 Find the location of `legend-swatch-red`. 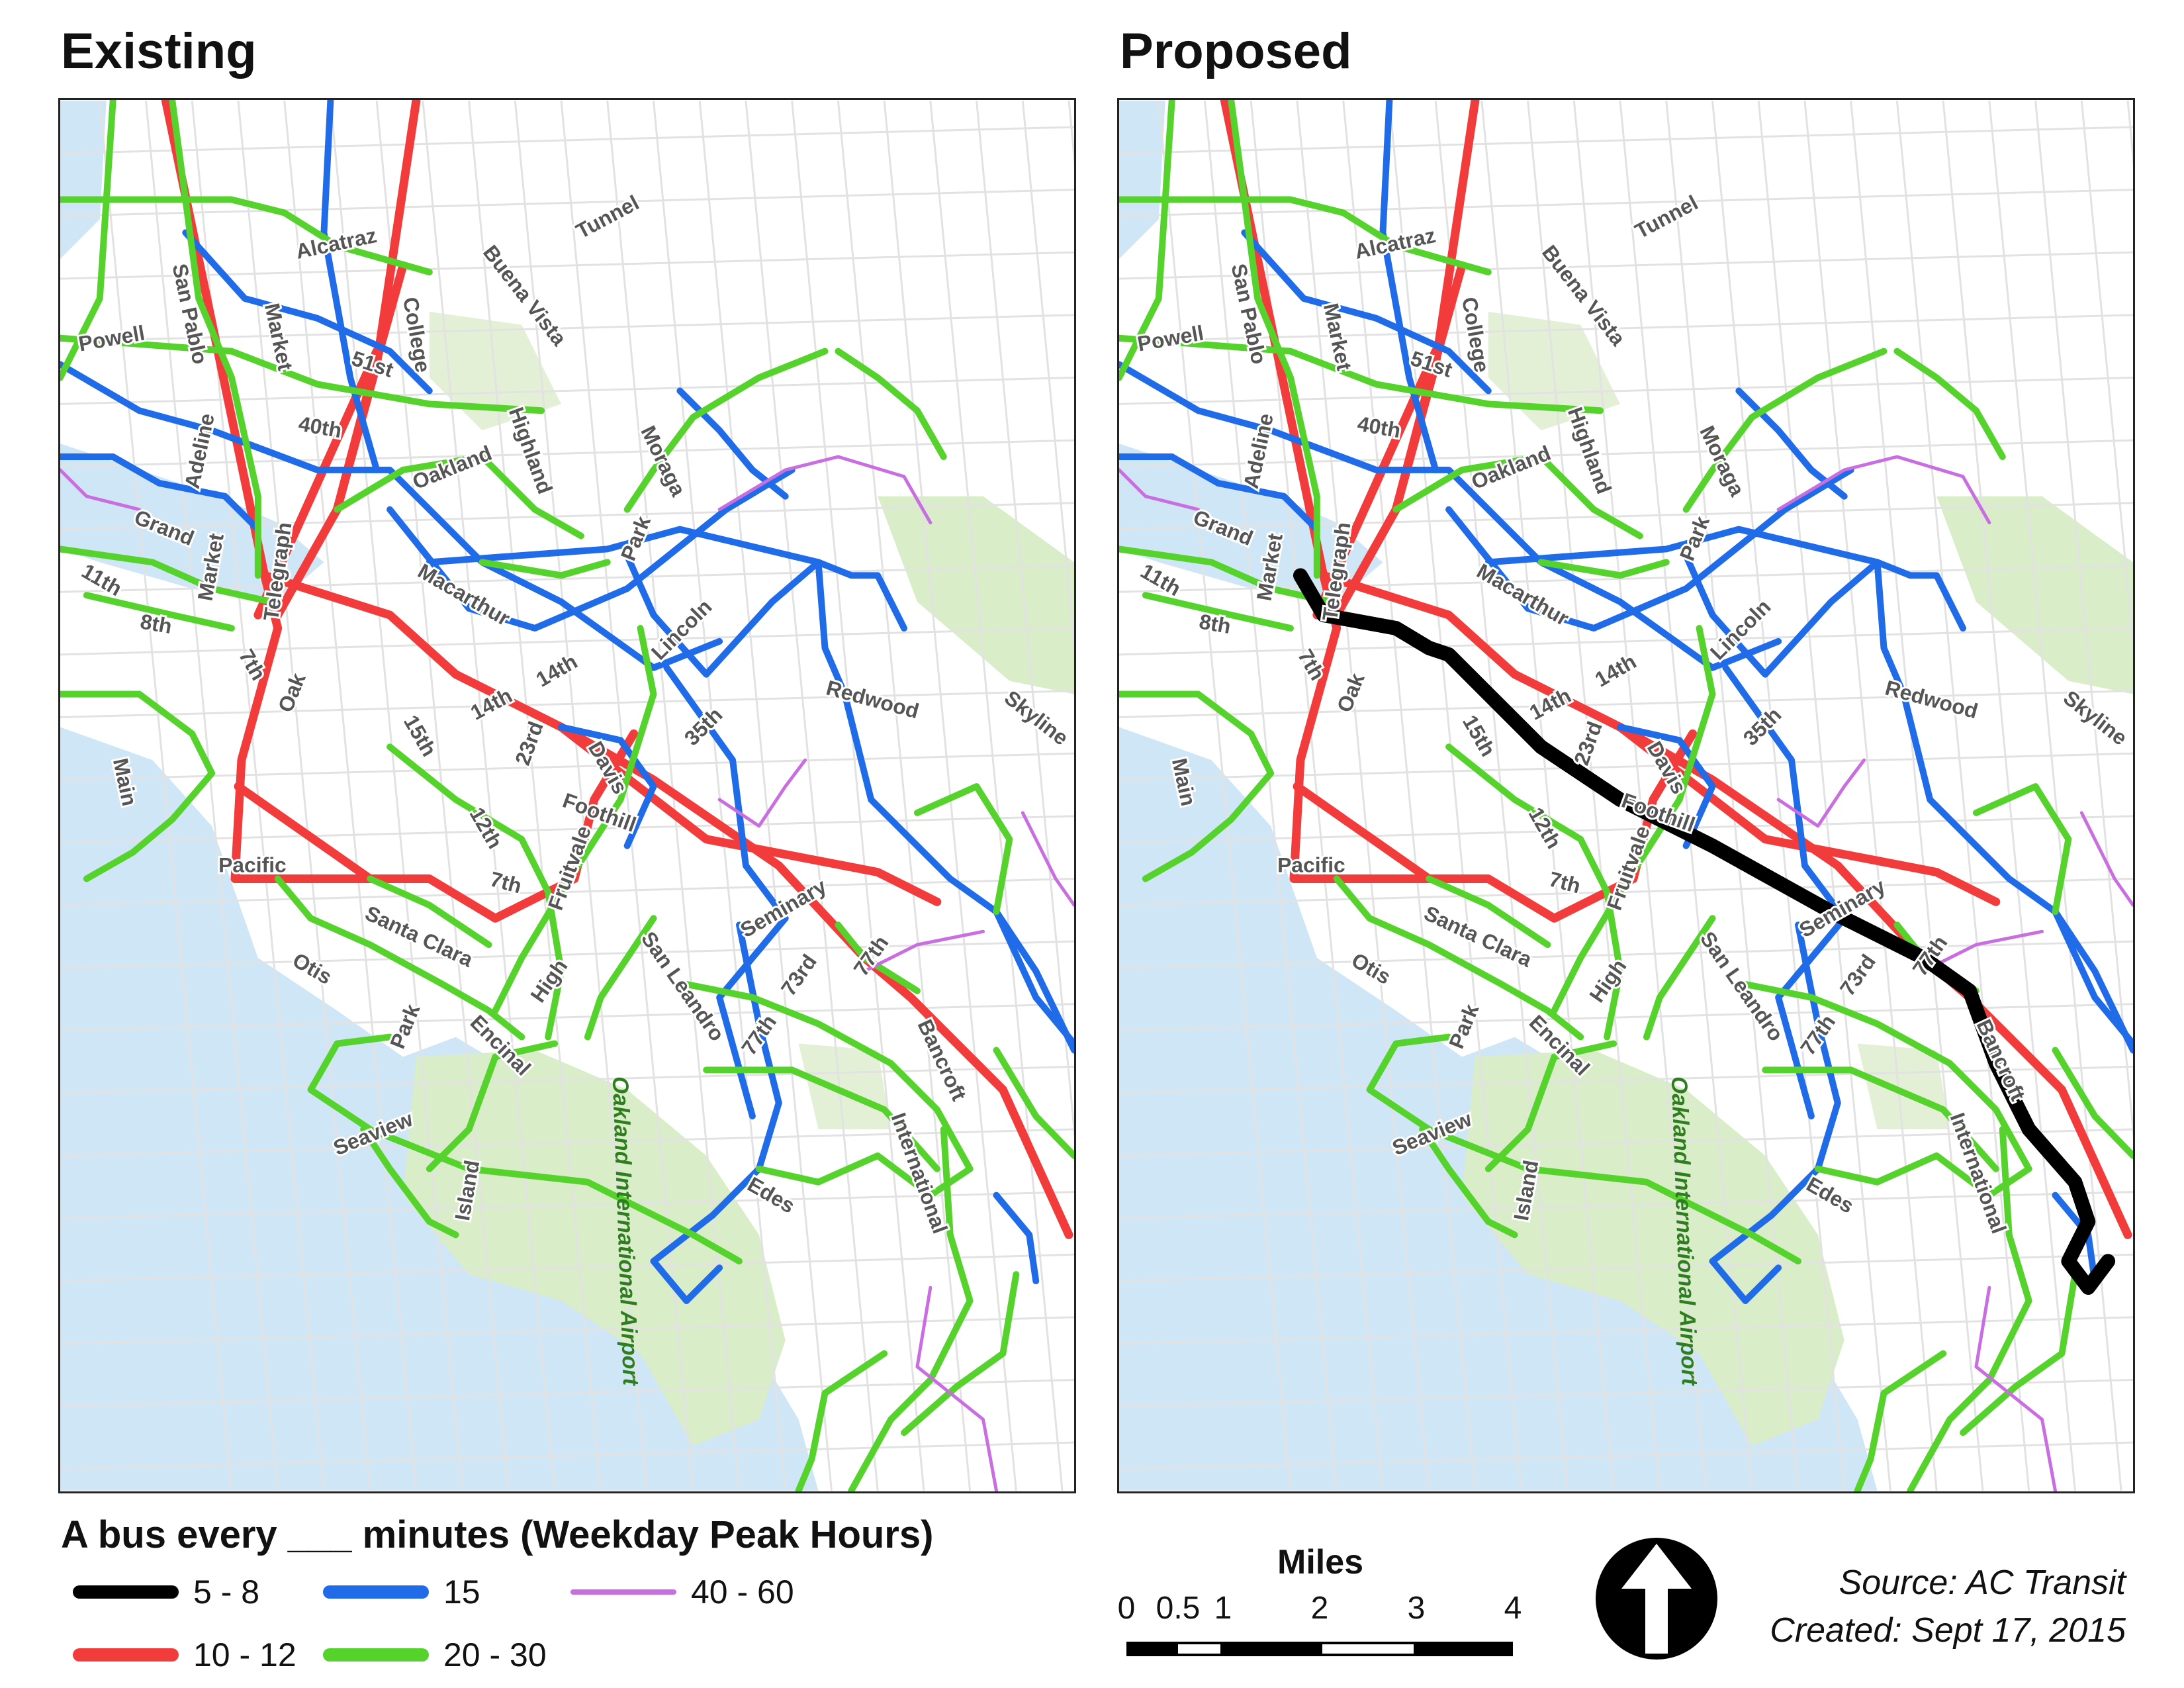

legend-swatch-red is located at coordinates (126, 1655).